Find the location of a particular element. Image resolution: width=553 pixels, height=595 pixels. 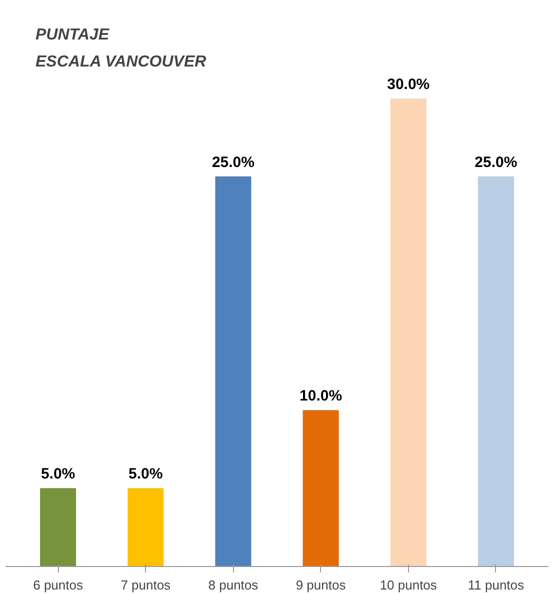

x-tick-label: 7 puntos is located at coordinates (146, 585).